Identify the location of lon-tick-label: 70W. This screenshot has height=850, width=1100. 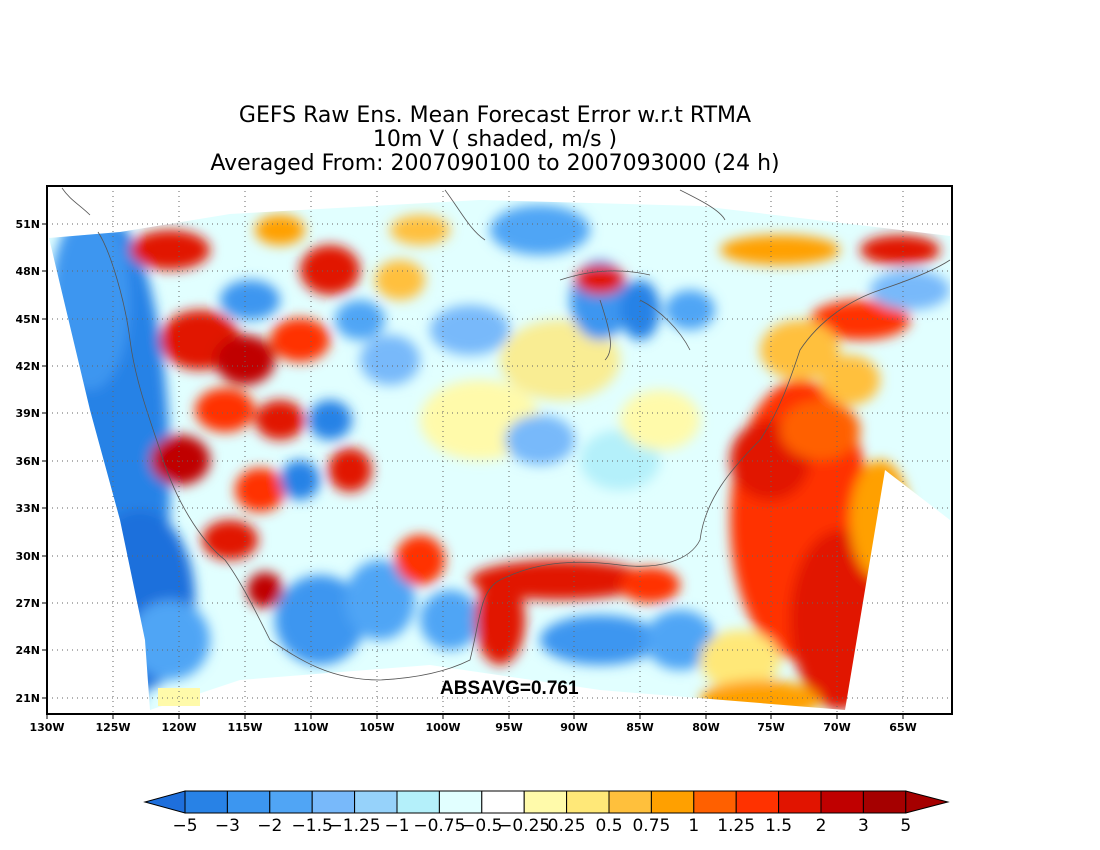
(836, 727).